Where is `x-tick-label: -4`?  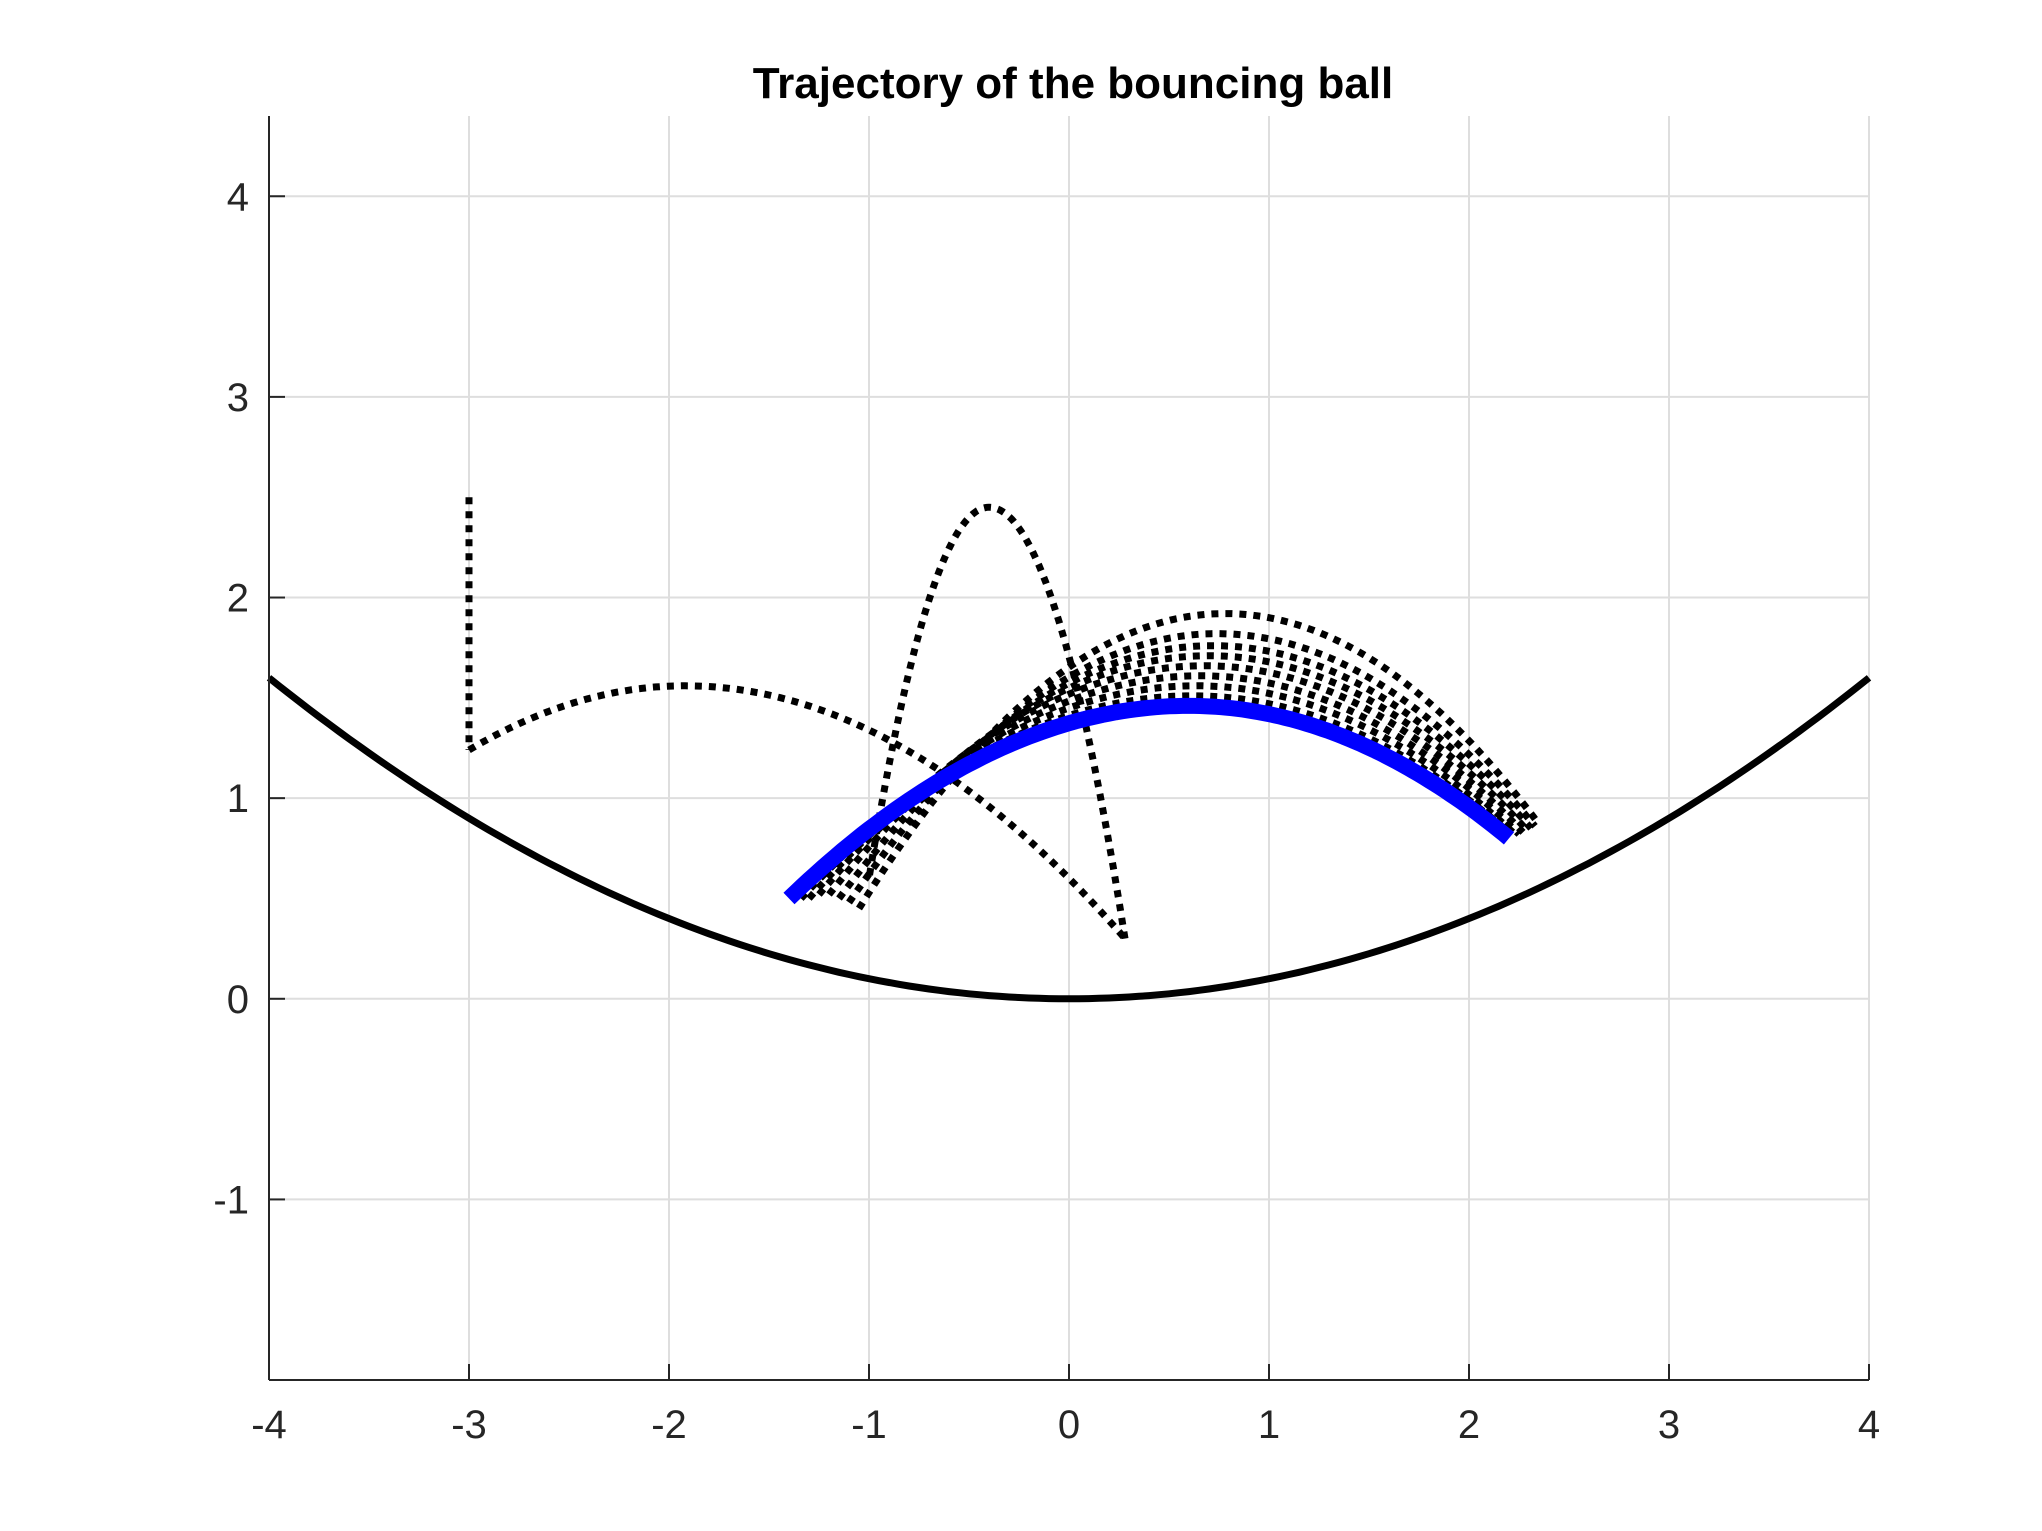 x-tick-label: -4 is located at coordinates (269, 1425).